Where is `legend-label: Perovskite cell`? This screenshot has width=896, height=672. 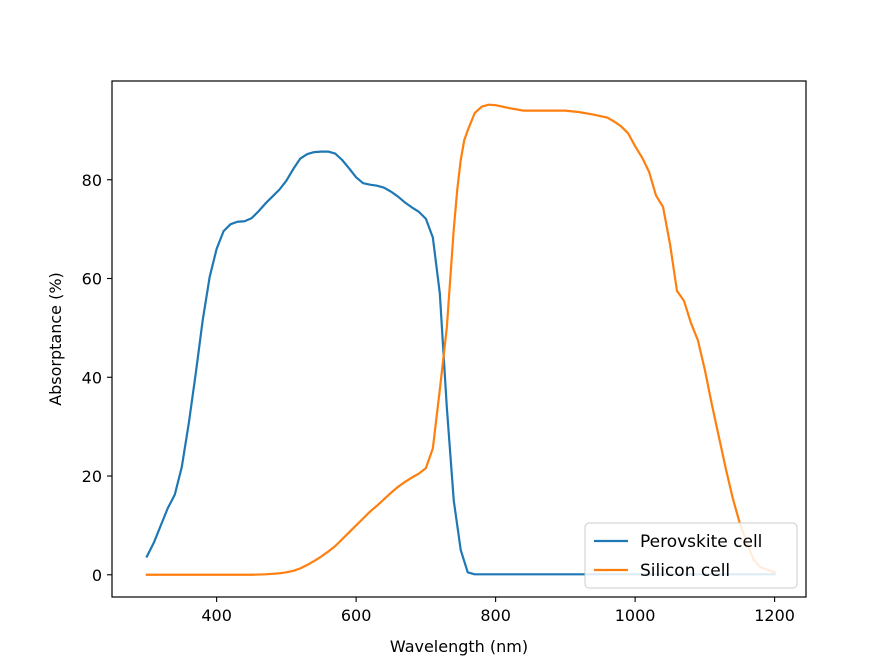
legend-label: Perovskite cell is located at coordinates (701, 542).